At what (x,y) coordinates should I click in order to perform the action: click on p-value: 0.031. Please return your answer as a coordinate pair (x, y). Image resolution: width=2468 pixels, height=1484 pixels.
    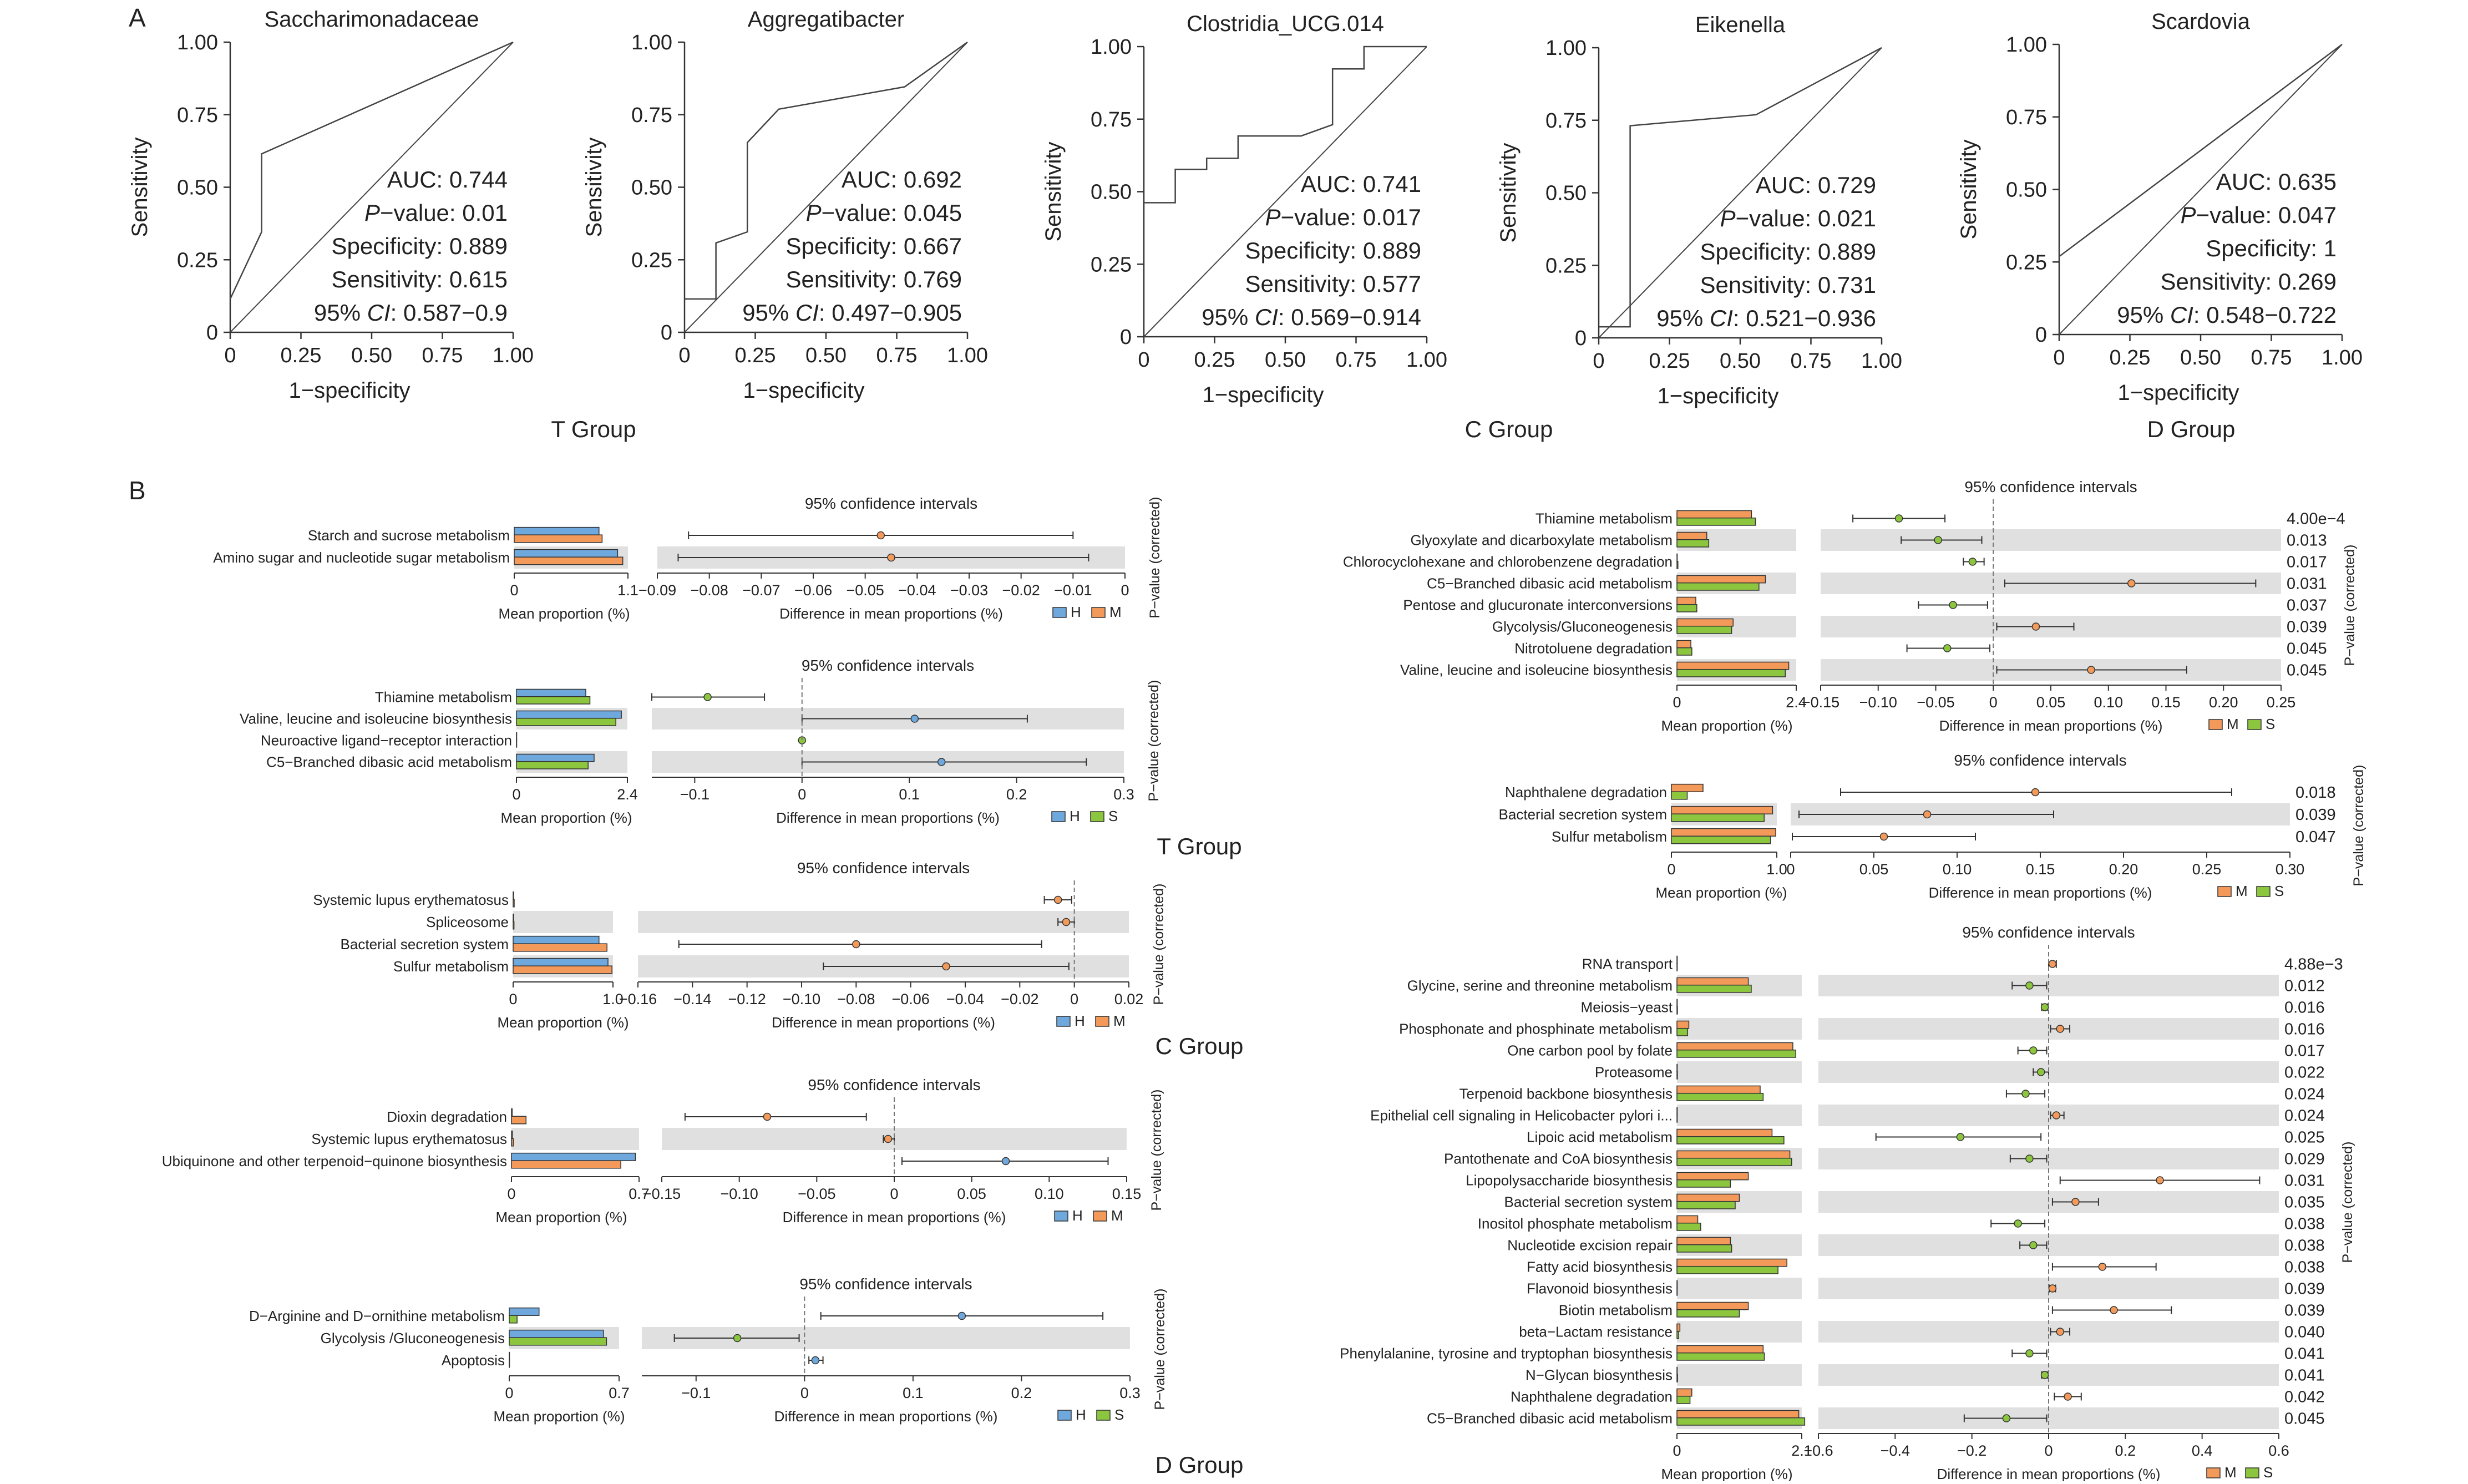
    Looking at the image, I should click on (2305, 1181).